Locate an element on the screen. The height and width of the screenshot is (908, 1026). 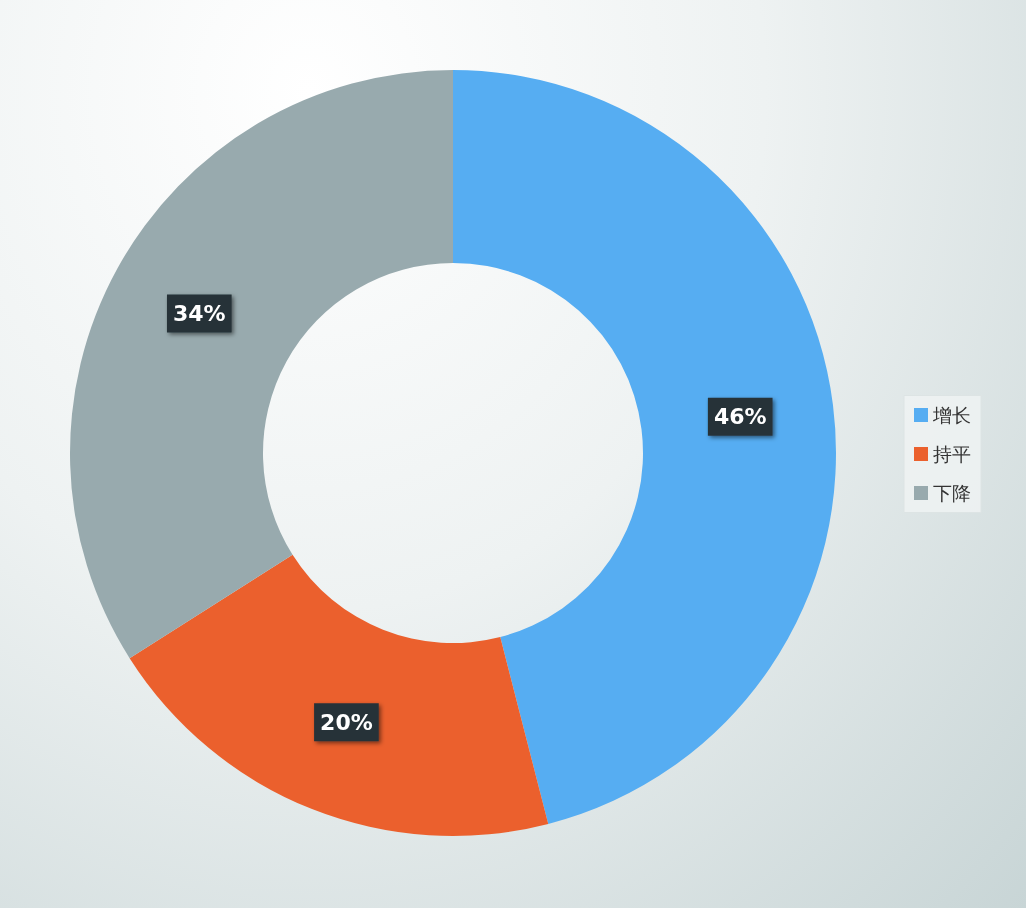
data-label: 34% is located at coordinates (199, 314).